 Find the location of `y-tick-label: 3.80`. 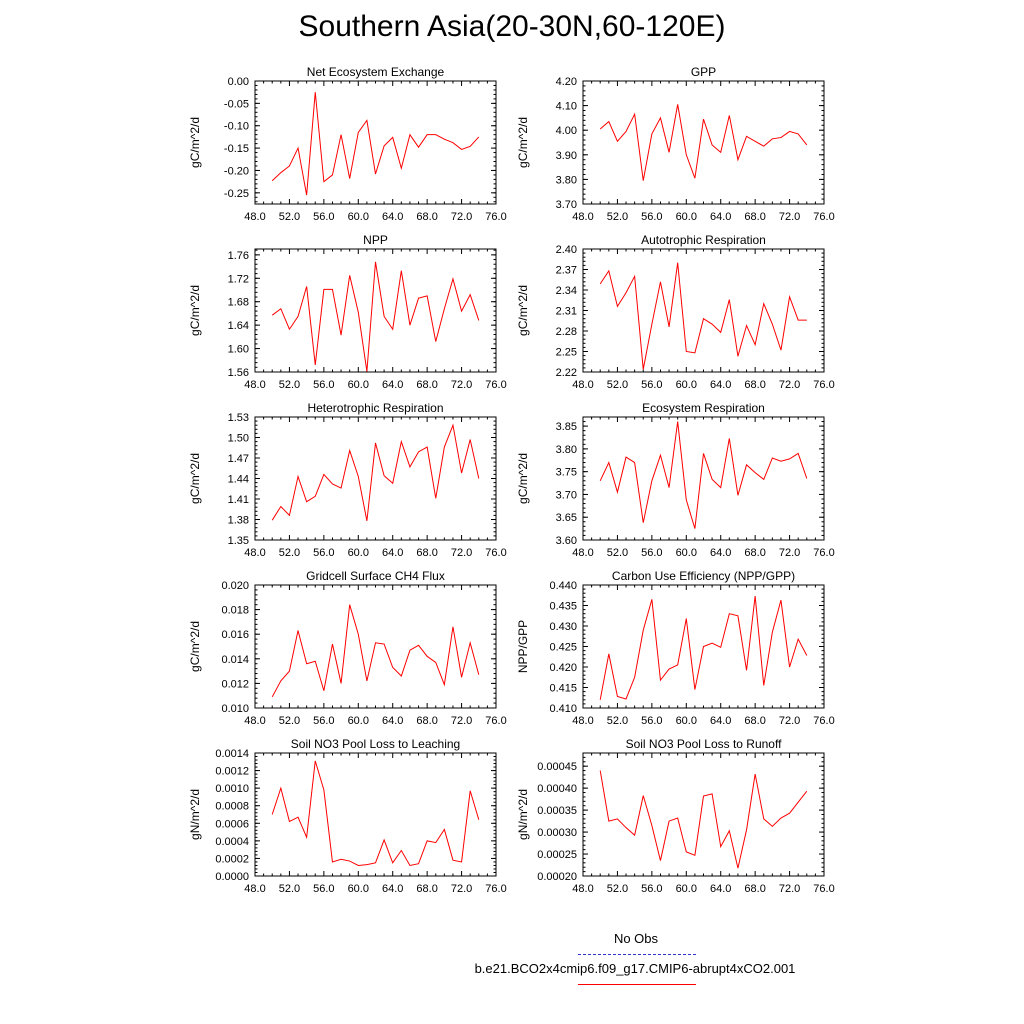

y-tick-label: 3.80 is located at coordinates (566, 180).